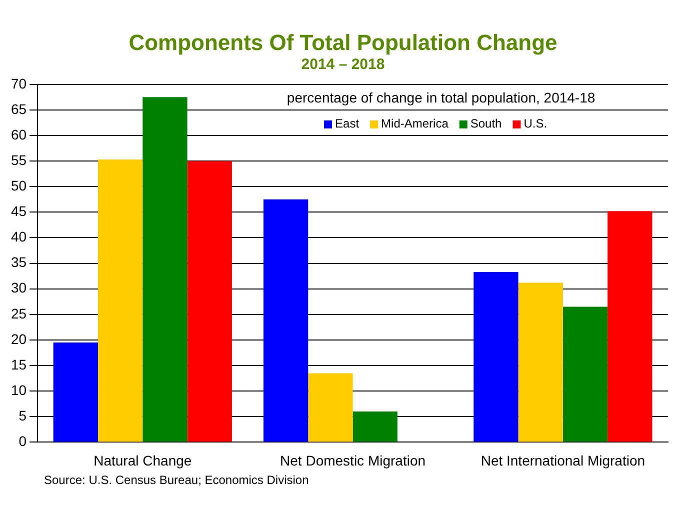 The image size is (686, 508). Describe the element at coordinates (347, 123) in the screenshot. I see `legend-label: East` at that location.